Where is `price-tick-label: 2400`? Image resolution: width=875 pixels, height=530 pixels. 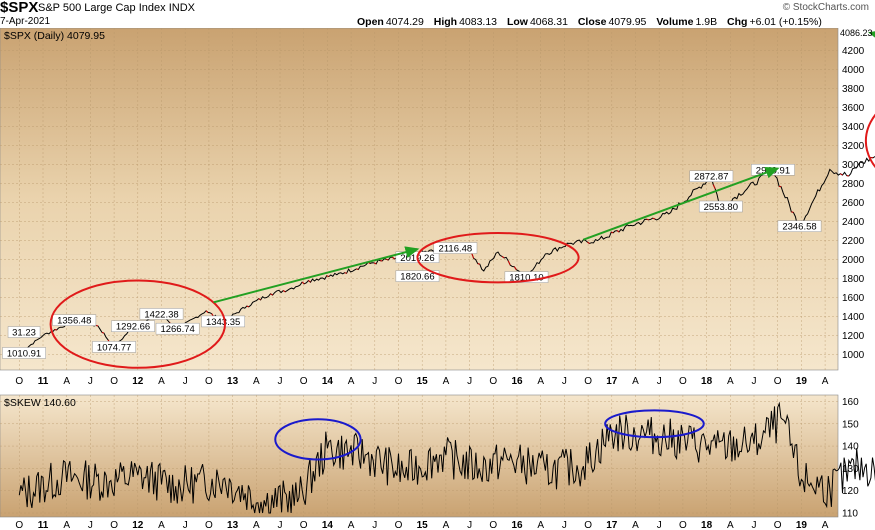 price-tick-label: 2400 is located at coordinates (853, 222).